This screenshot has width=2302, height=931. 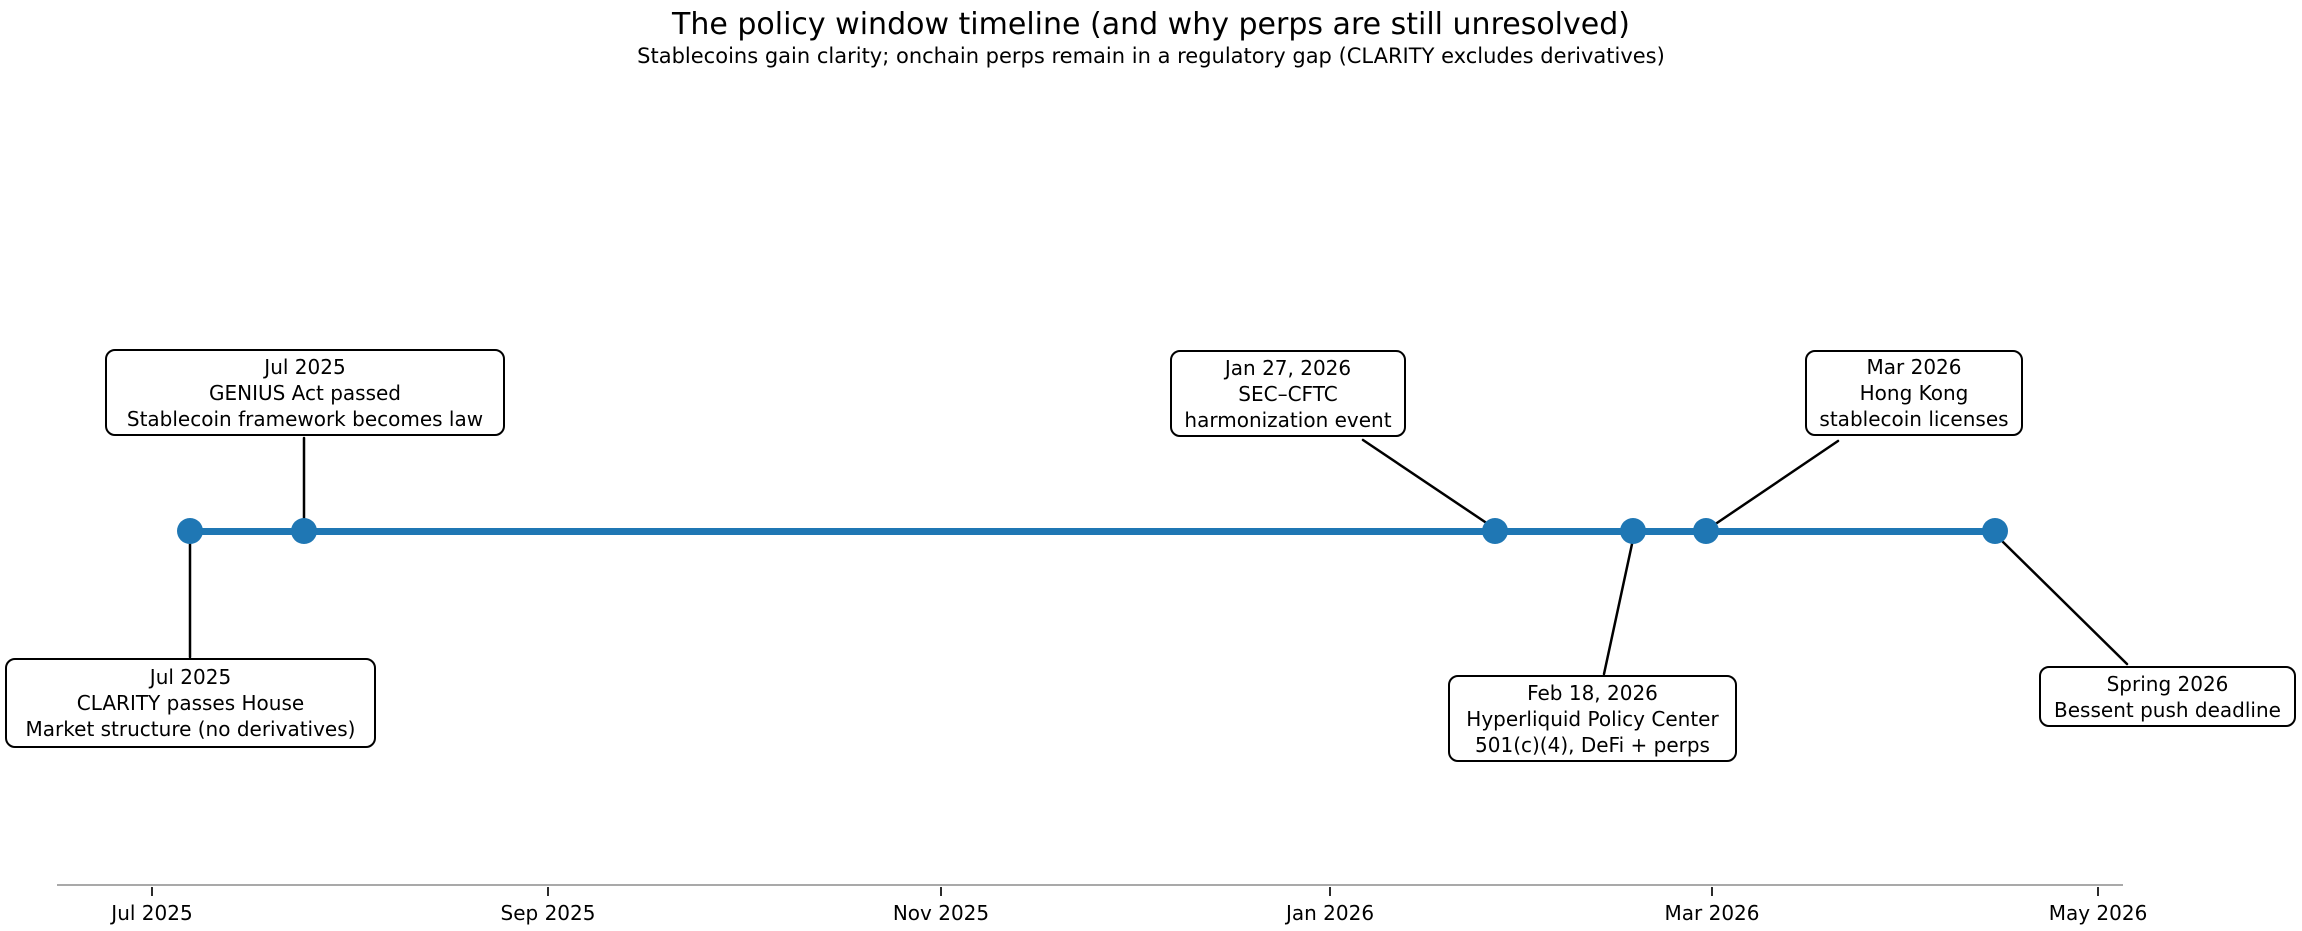 What do you see at coordinates (1706, 531) in the screenshot?
I see `event-dot-hongkong` at bounding box center [1706, 531].